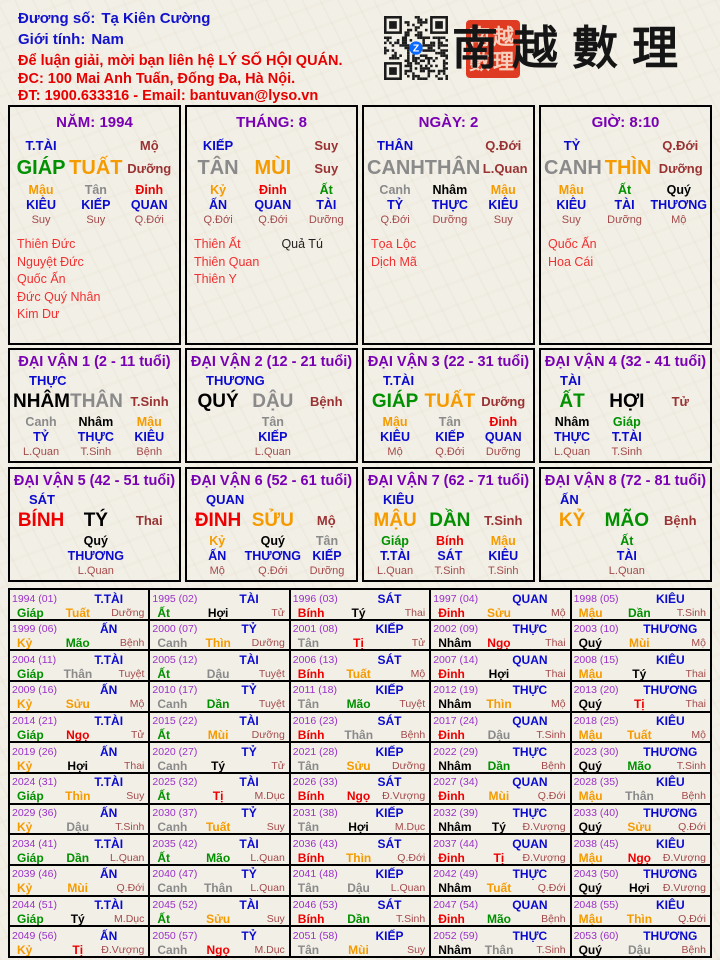  What do you see at coordinates (448, 436) in the screenshot?
I see `hidden-stems-row: Mậu KIÊU Mộ Tân KIẾP Q.Đới Đinh QUAN Dưỡng` at bounding box center [448, 436].